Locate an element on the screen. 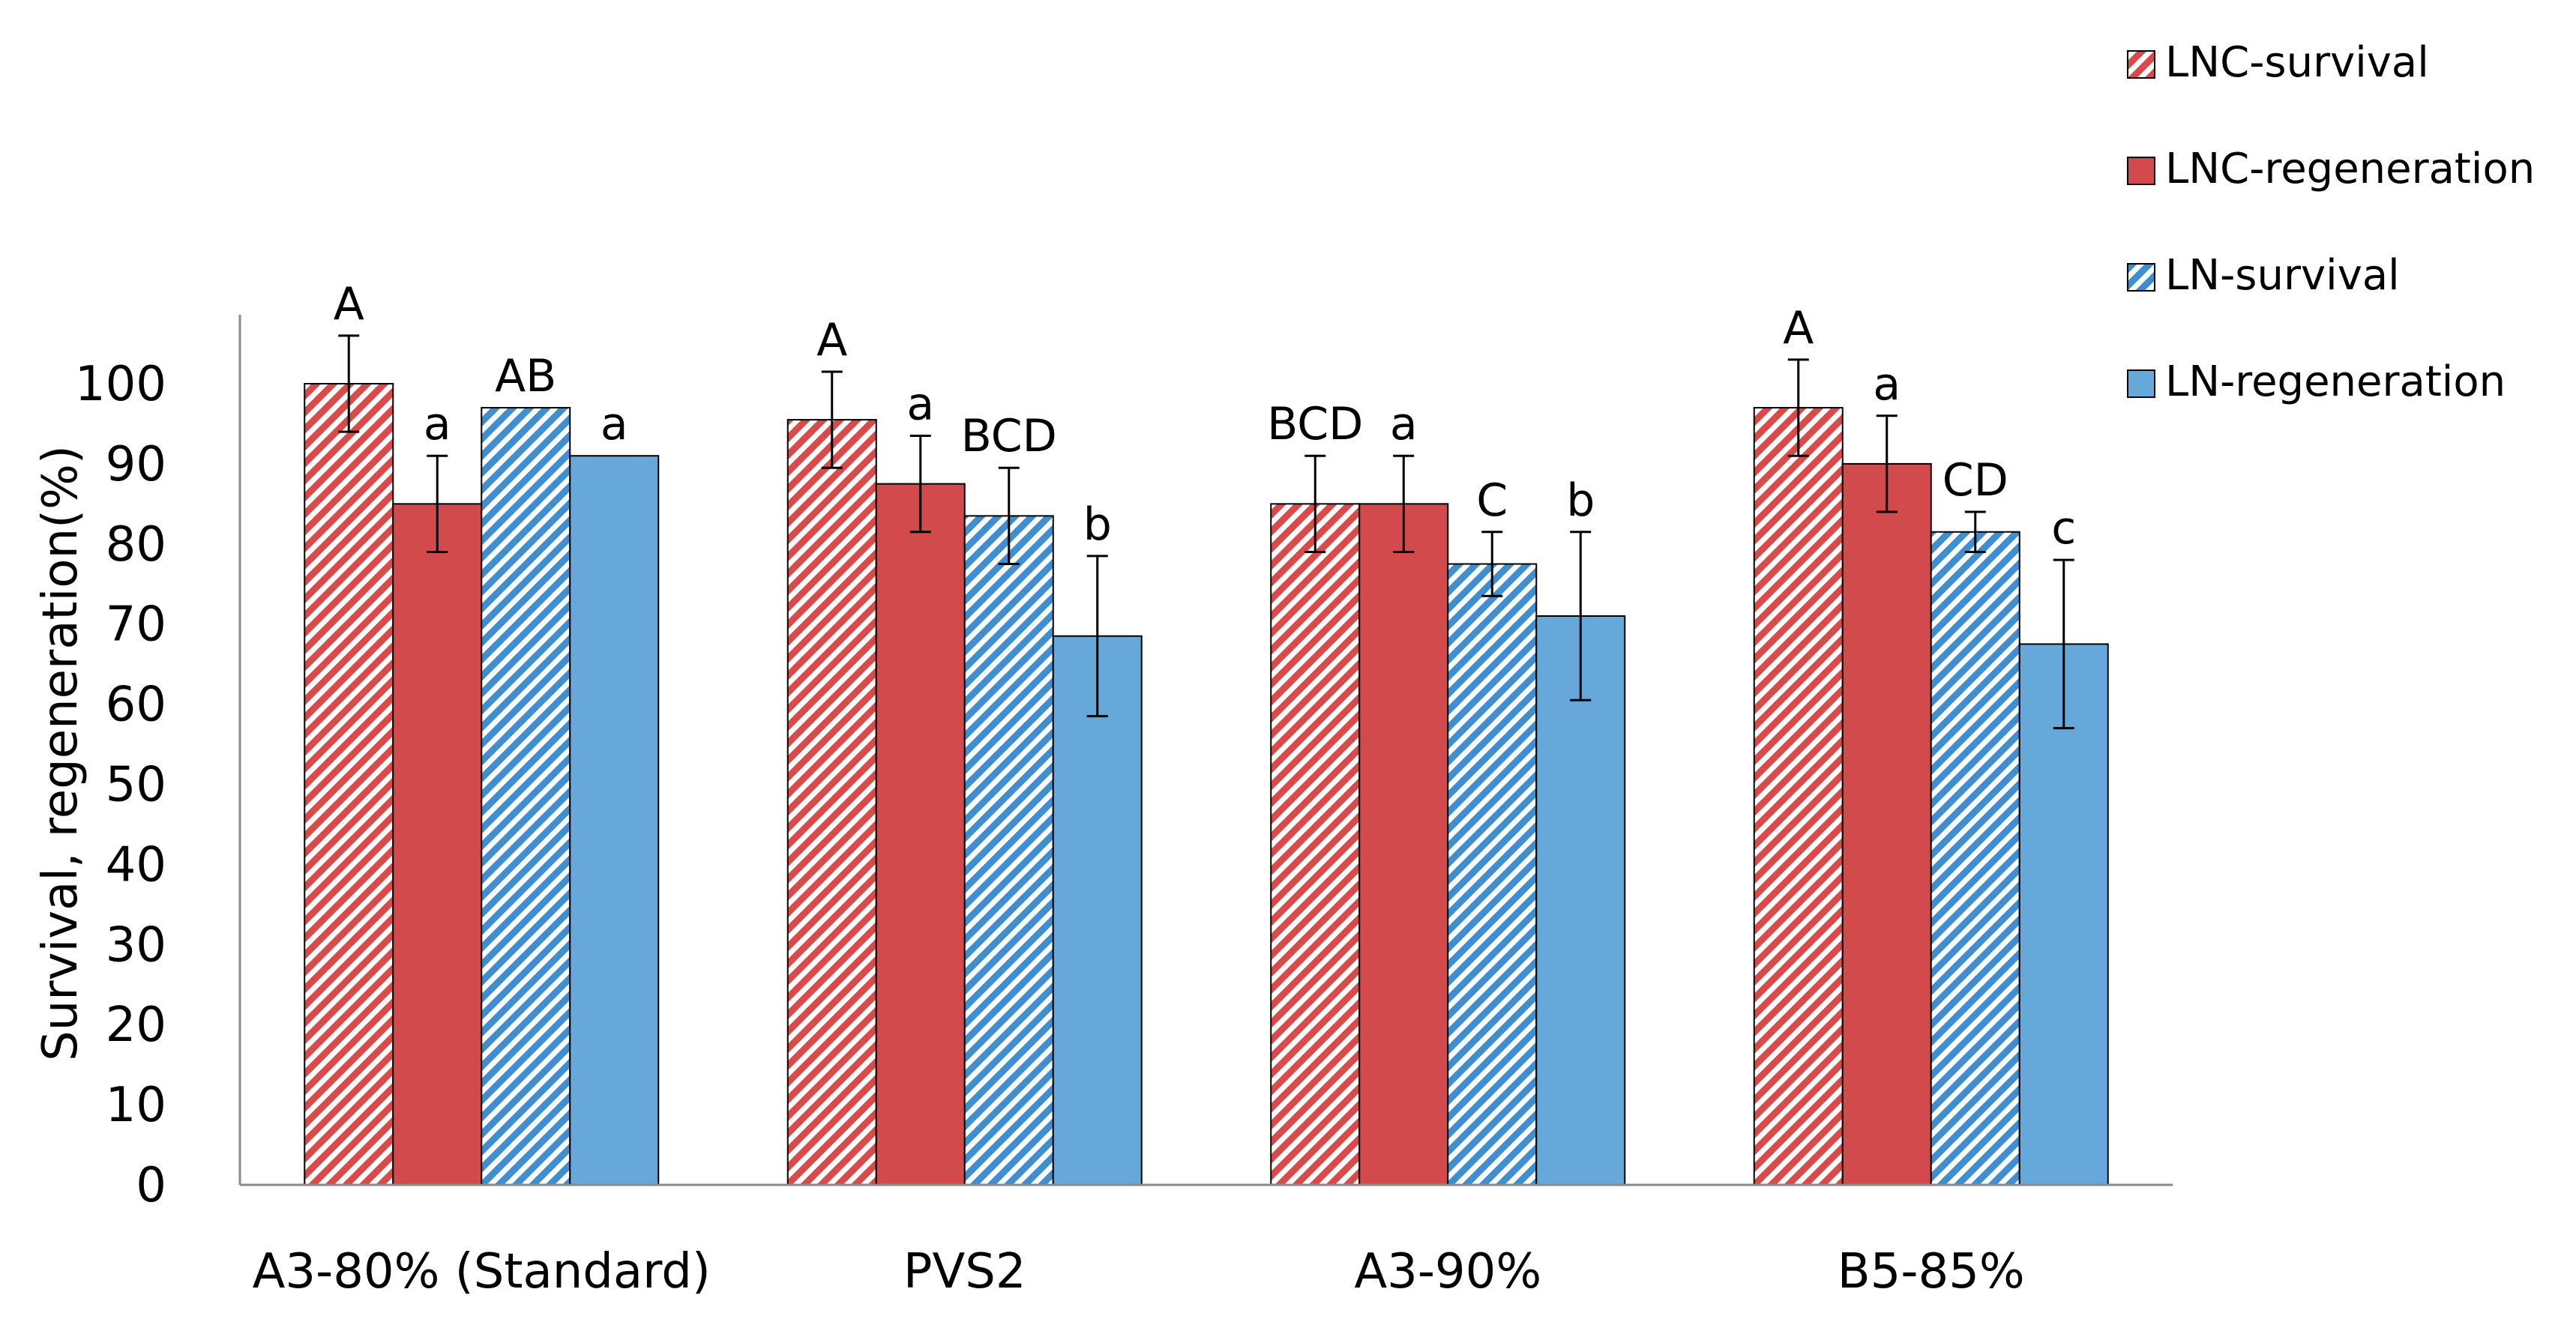  y-tick-labels: 0 10 20 30 40 50 60 70 80 90 100 is located at coordinates (120, 785).